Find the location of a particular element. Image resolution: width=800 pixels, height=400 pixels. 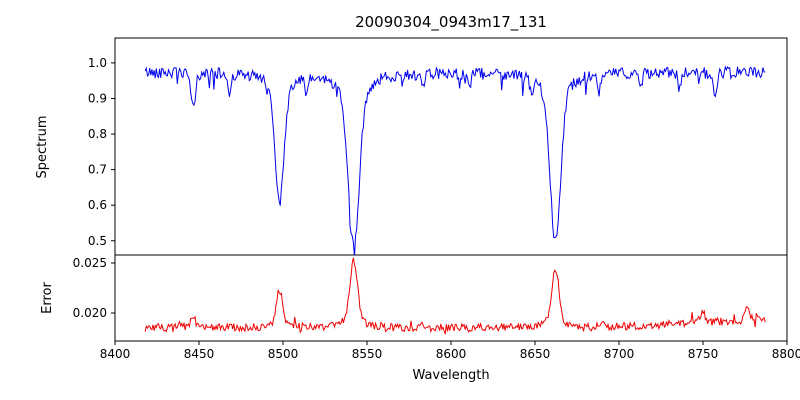

error-y-tick-label: 0.025 is located at coordinates (90, 263).